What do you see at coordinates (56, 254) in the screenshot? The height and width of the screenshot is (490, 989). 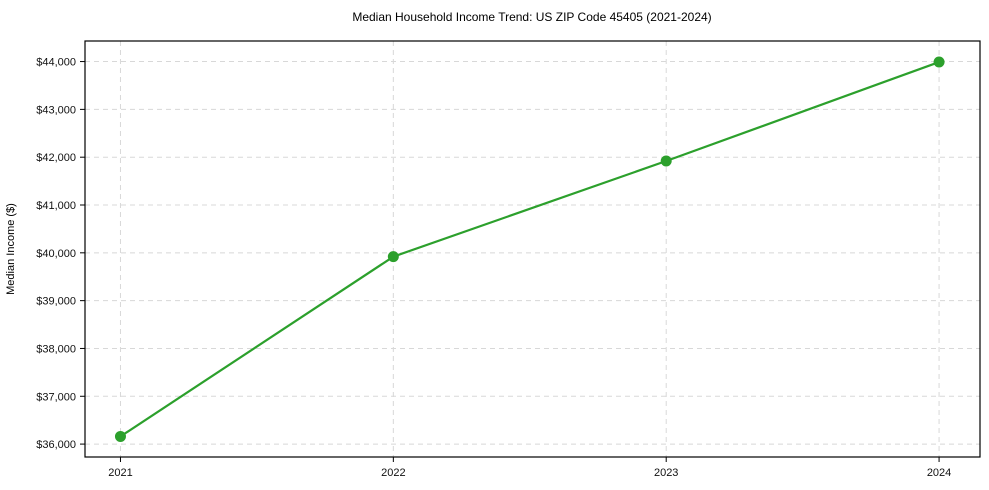 I see `y-tick-label: $40,000` at bounding box center [56, 254].